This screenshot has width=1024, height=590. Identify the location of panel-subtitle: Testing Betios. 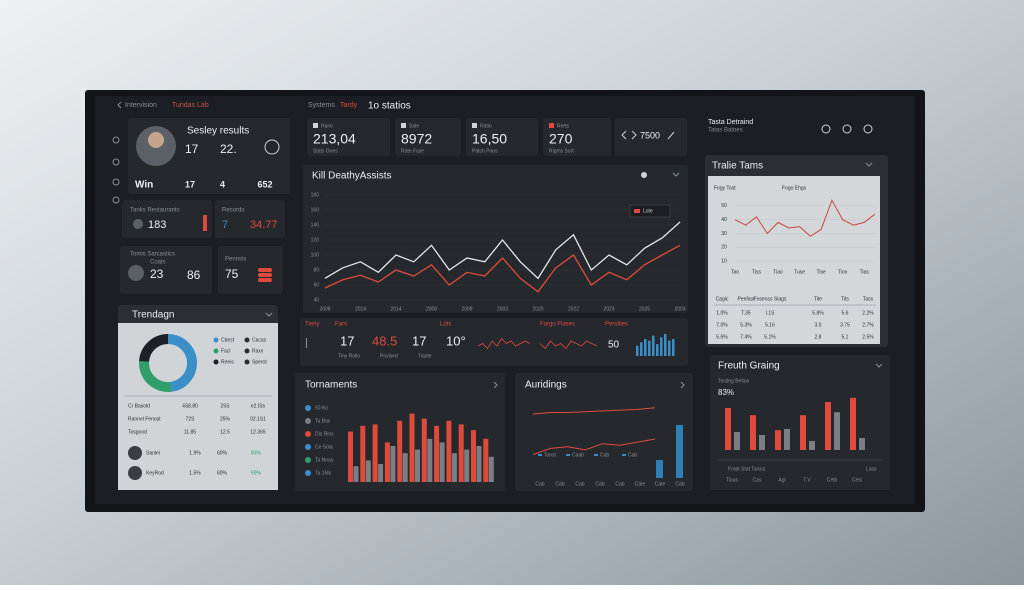
(734, 381).